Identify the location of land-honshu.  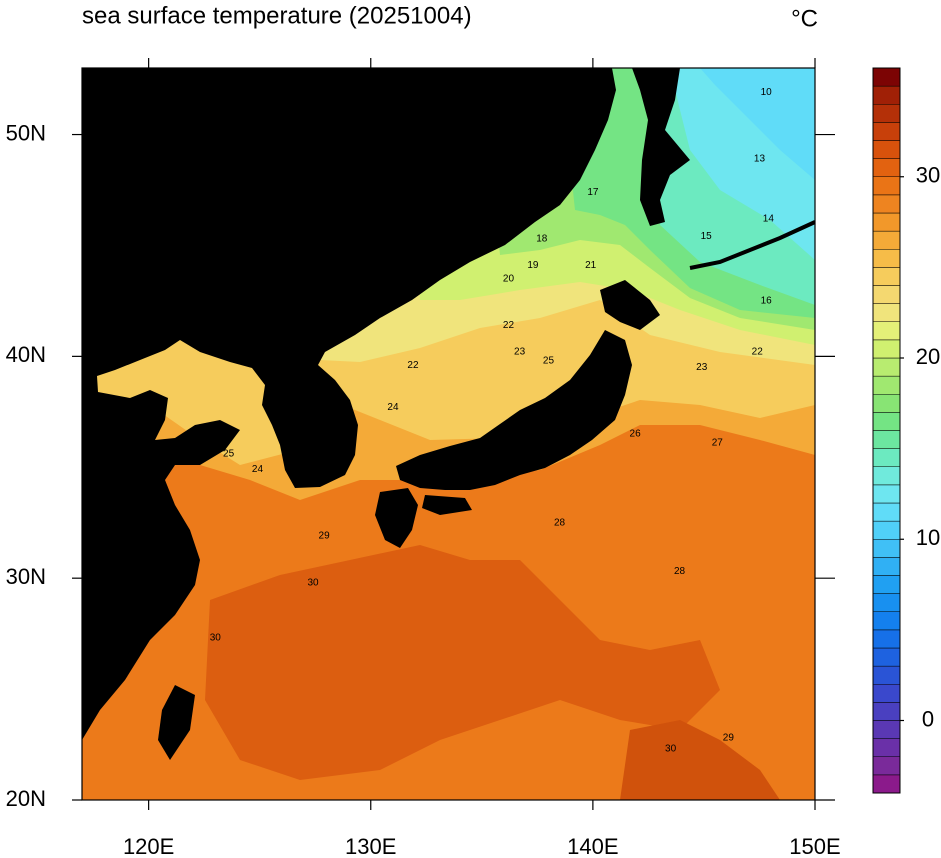
(514, 410).